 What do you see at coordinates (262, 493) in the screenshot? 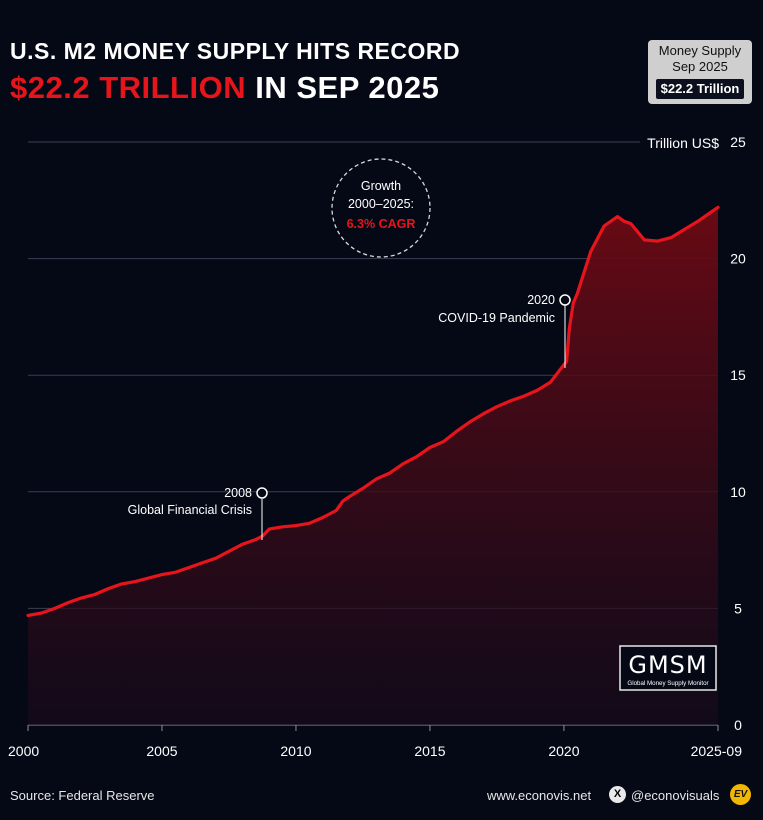
I see `gfc-annotation-marker` at bounding box center [262, 493].